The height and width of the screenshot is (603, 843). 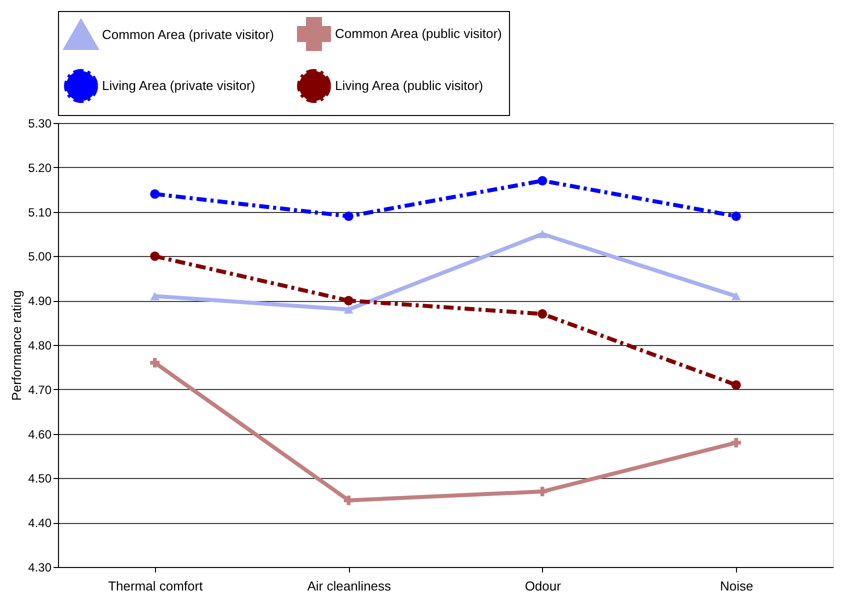 I want to click on y-tick-label: 4.50, so click(x=40, y=479).